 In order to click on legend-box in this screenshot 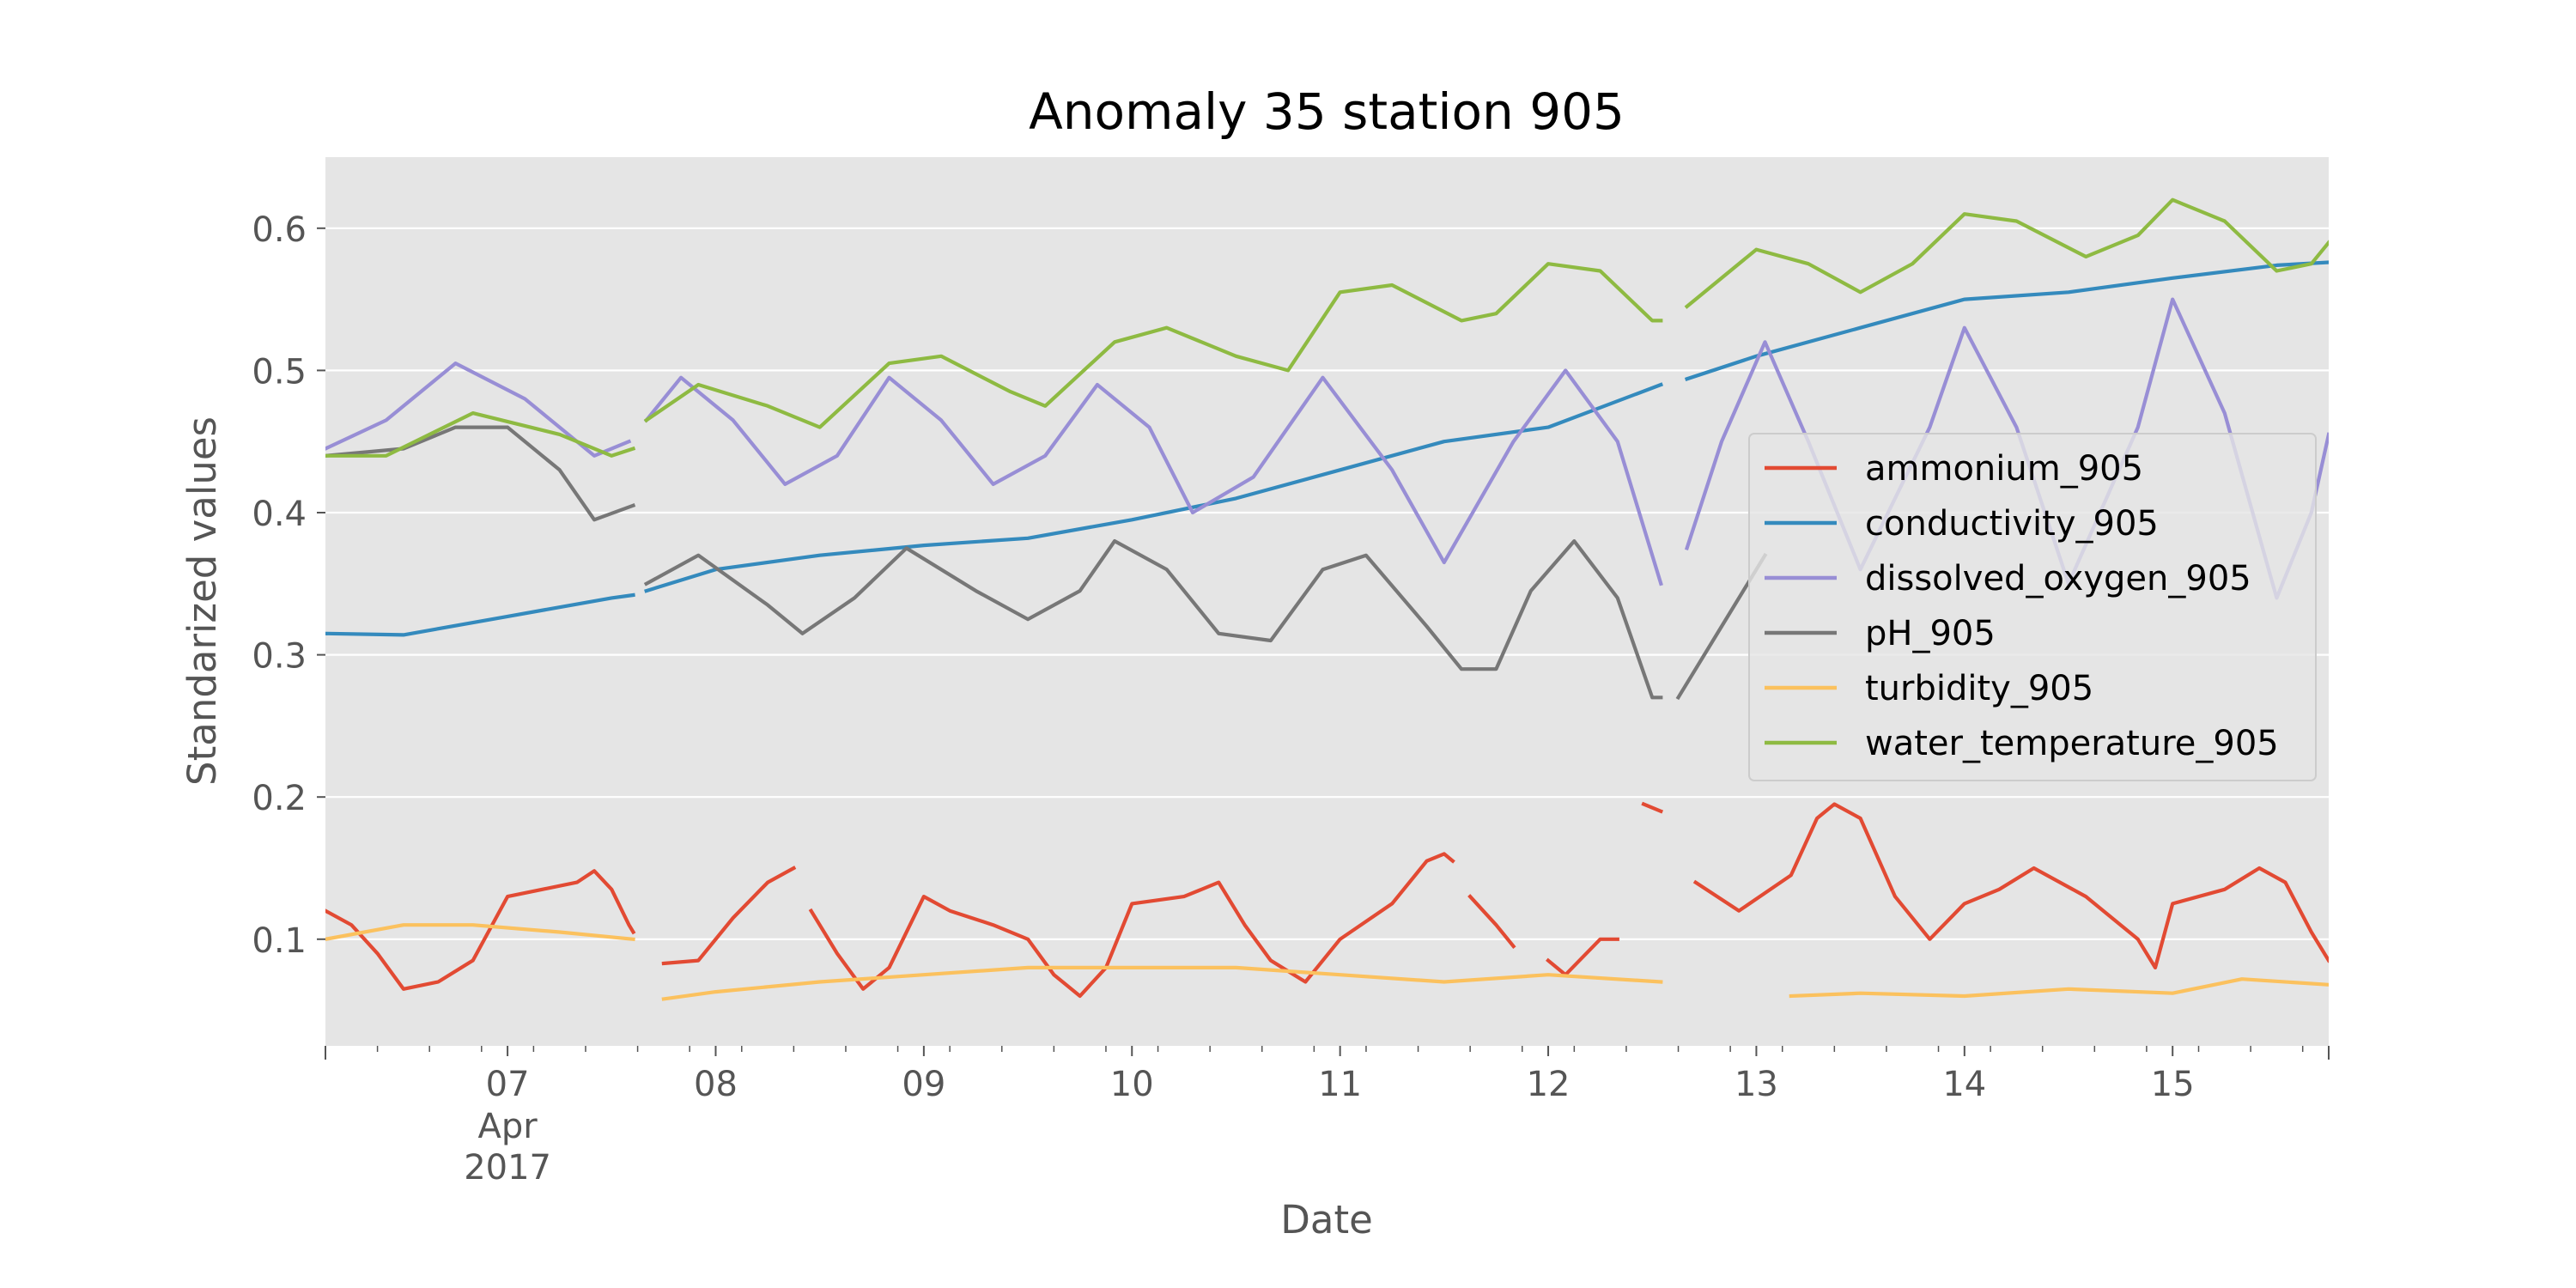, I will do `click(2033, 607)`.